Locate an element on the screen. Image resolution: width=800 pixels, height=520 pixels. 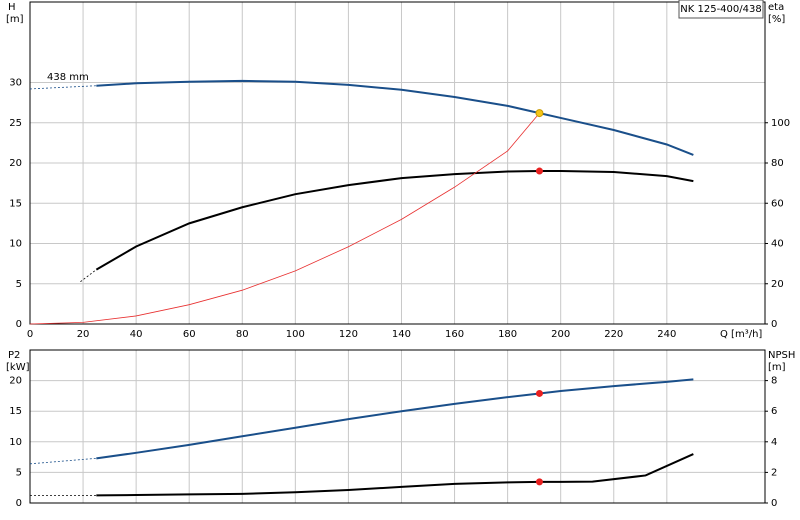
y-label: P2 is located at coordinates (14, 355).